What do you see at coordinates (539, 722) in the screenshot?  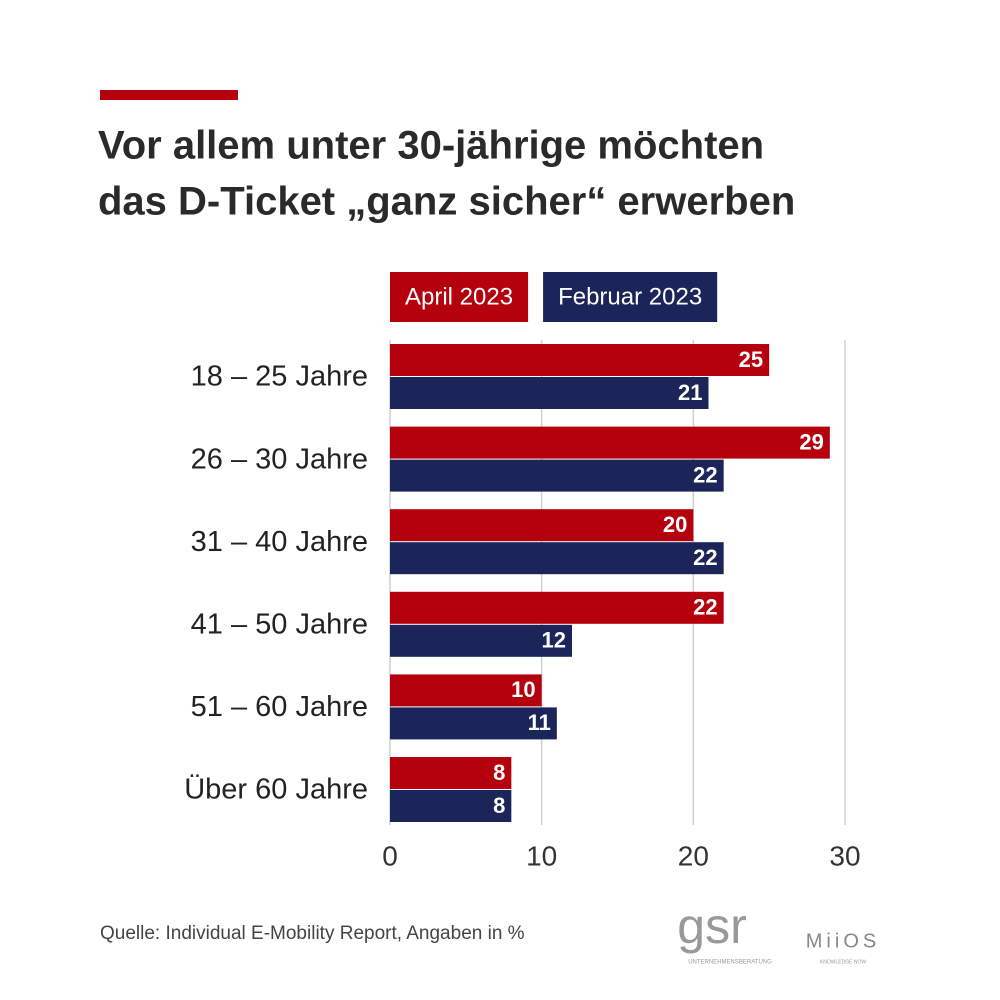 I see `value-label: 11` at bounding box center [539, 722].